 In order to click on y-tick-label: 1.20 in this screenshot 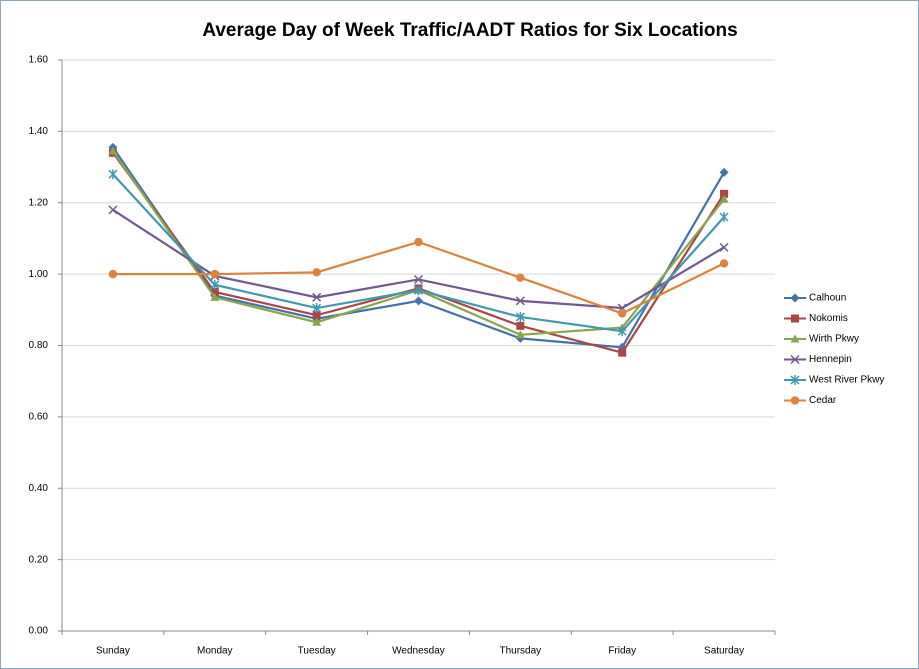, I will do `click(39, 202)`.